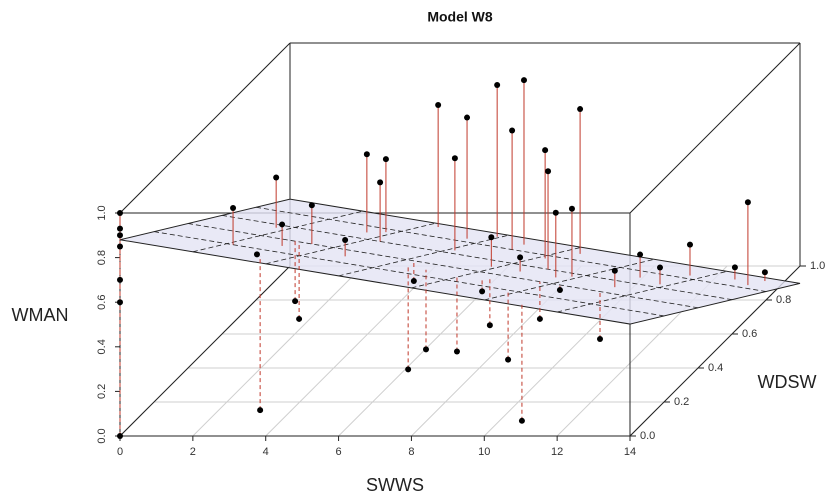  Describe the element at coordinates (339, 452) in the screenshot. I see `x-tick-label: 6` at that location.